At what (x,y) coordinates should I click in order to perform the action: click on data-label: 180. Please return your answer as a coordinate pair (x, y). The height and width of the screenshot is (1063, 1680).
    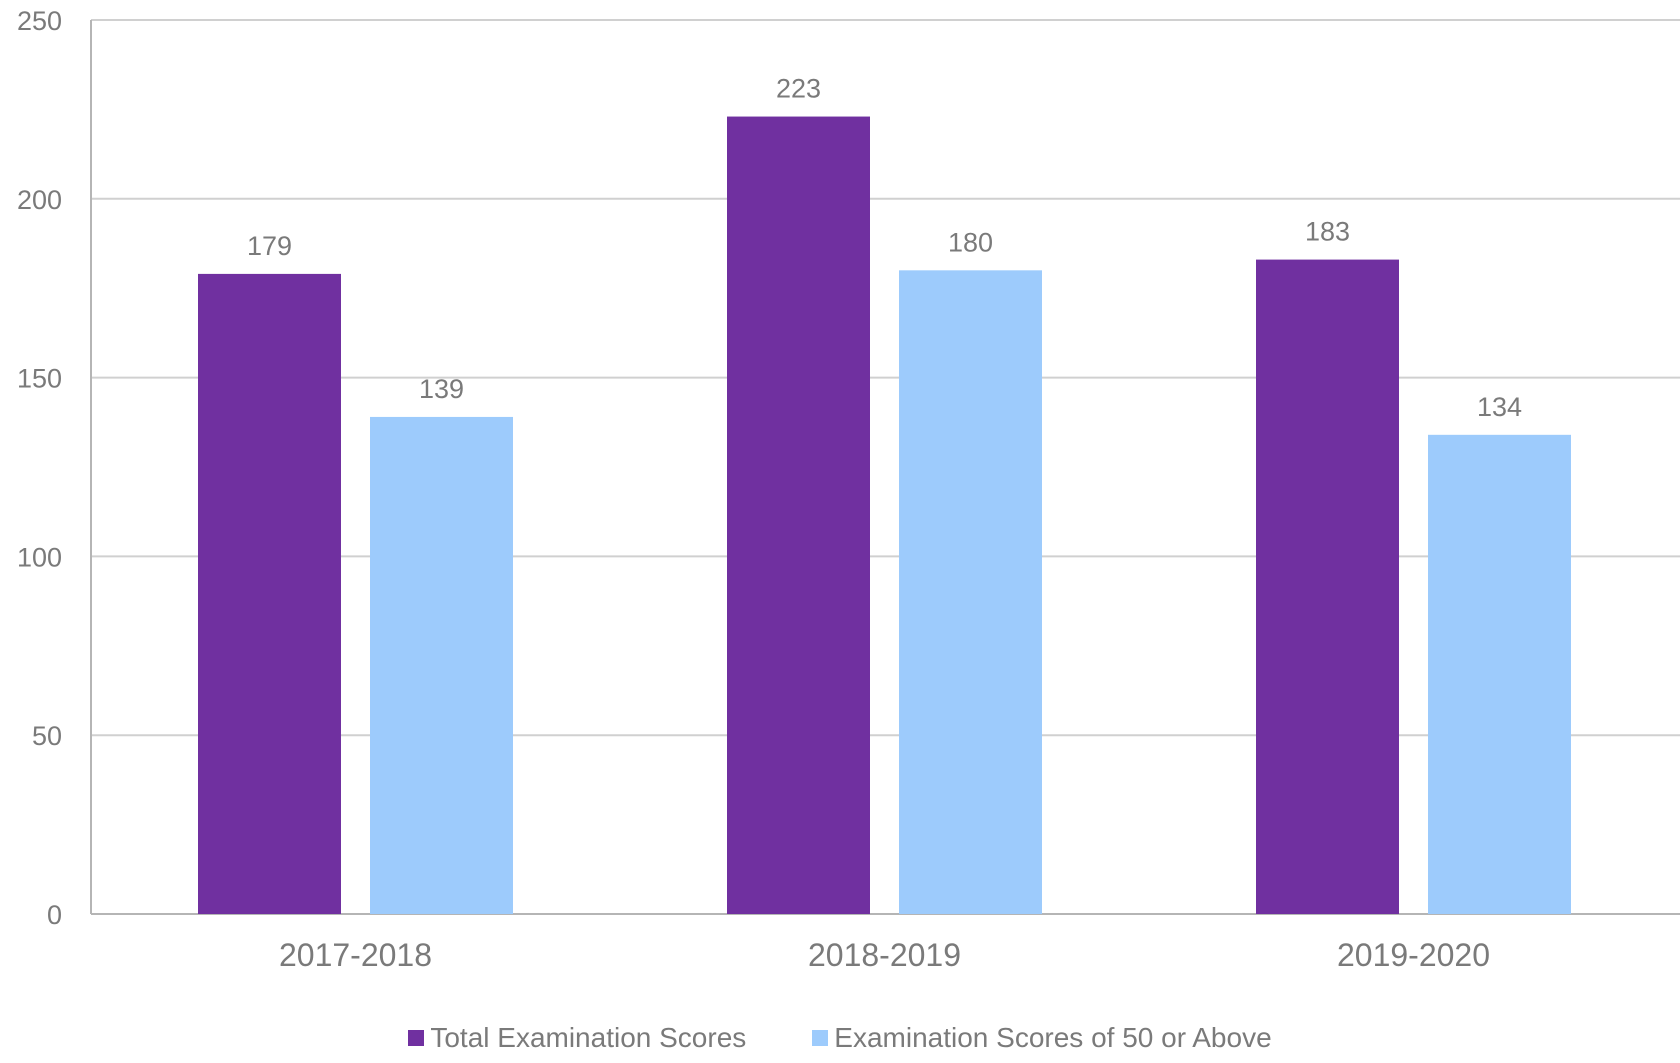
    Looking at the image, I should click on (970, 242).